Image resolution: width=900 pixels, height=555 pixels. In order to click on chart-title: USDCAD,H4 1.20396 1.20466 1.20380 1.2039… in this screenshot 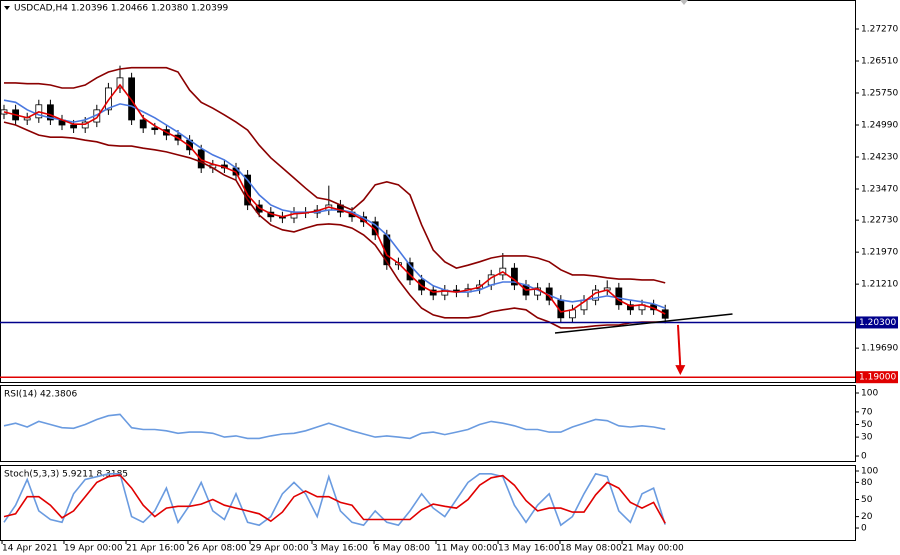, I will do `click(121, 9)`.